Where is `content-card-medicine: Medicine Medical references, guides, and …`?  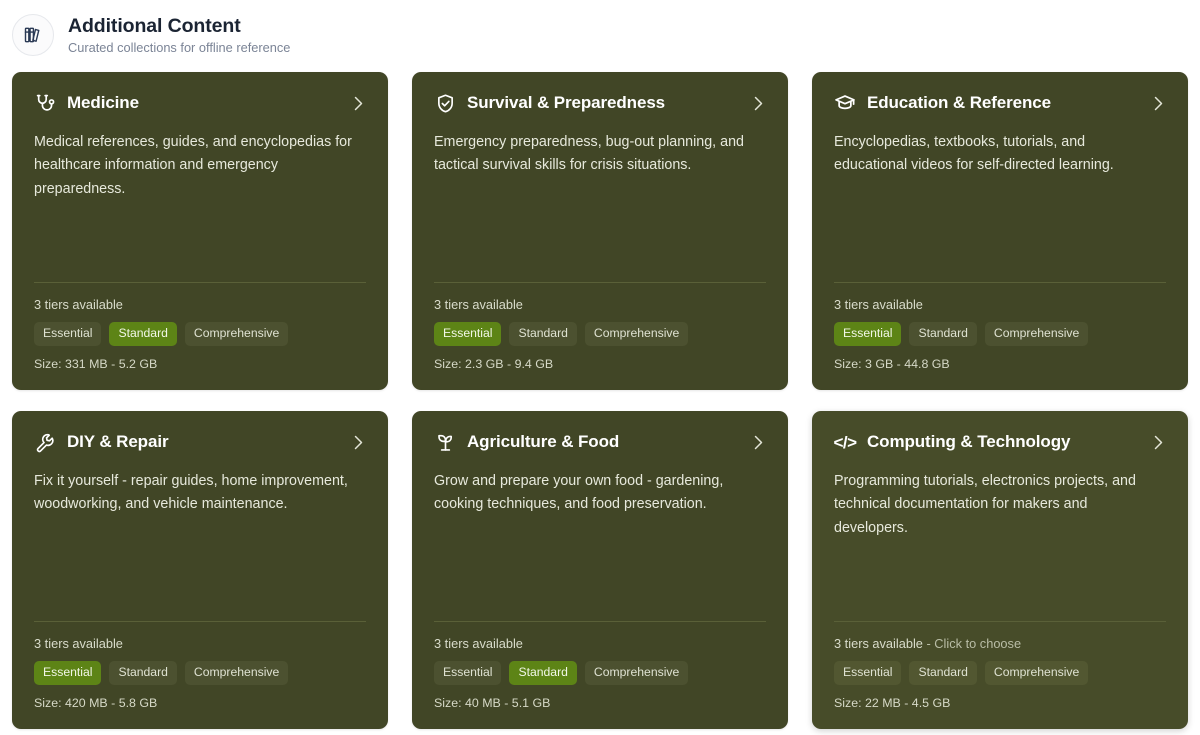 content-card-medicine: Medicine Medical references, guides, and … is located at coordinates (200, 231).